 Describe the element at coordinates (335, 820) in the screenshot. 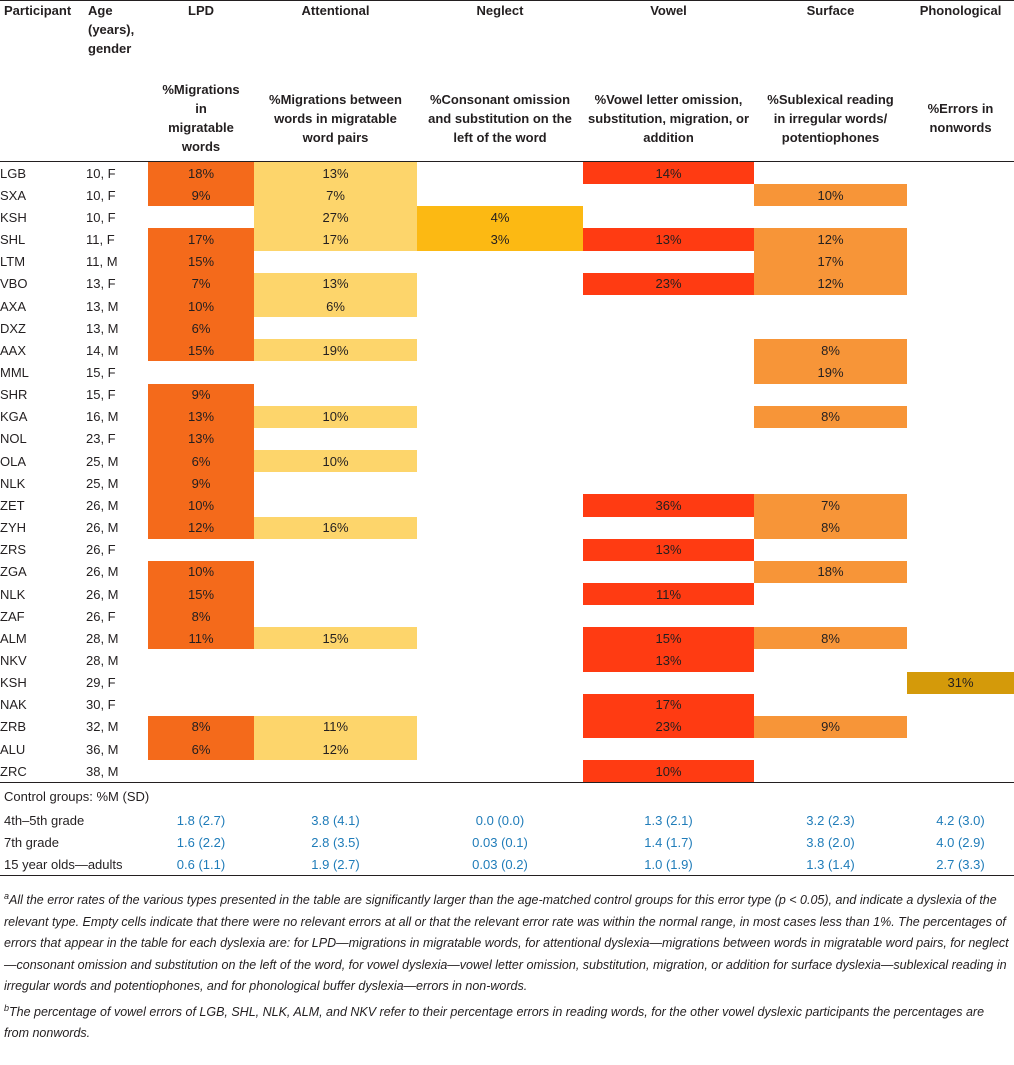

I see `control-attentional-value: 3.8 (4.1)` at that location.